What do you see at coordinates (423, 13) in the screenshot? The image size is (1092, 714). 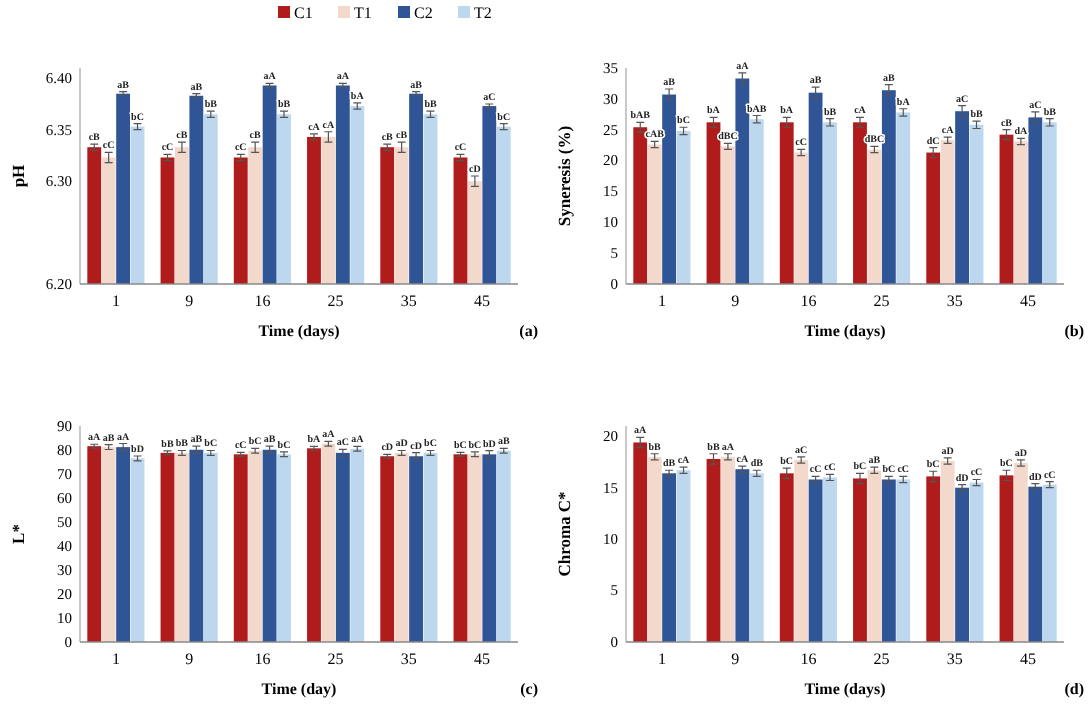 I see `legend-label: C2` at bounding box center [423, 13].